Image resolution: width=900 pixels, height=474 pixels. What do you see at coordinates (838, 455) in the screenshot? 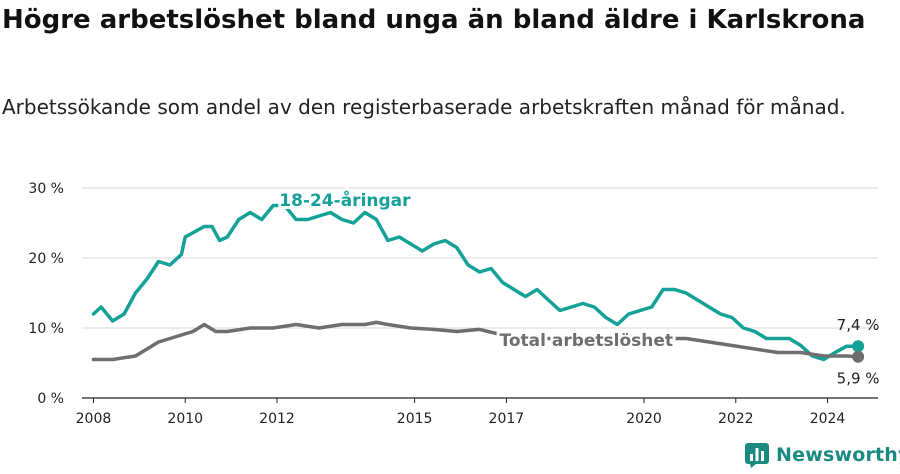
I see `brand-name: Newsworthy` at bounding box center [838, 455].